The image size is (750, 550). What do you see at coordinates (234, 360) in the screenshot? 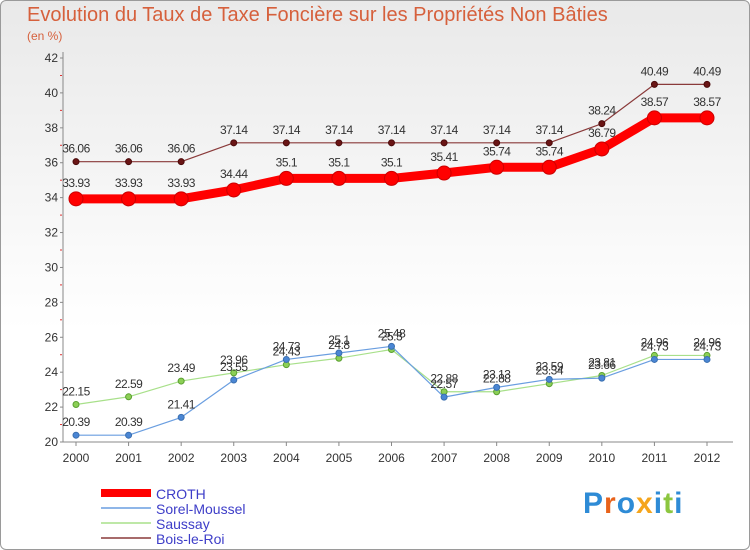
I see `data-label: 23.96` at bounding box center [234, 360].